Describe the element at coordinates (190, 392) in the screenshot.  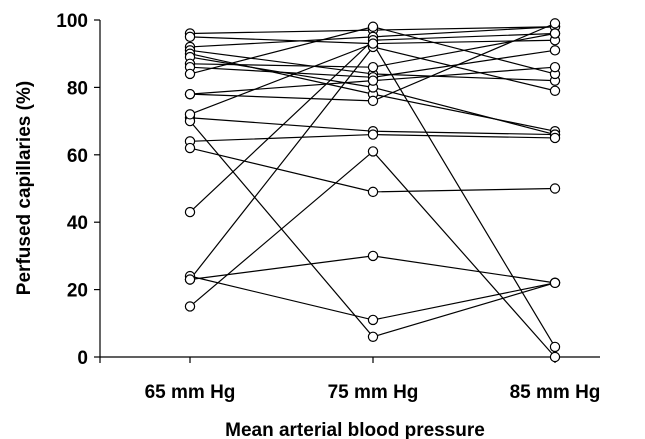
I see `x-tick-label: 65 mm Hg` at that location.